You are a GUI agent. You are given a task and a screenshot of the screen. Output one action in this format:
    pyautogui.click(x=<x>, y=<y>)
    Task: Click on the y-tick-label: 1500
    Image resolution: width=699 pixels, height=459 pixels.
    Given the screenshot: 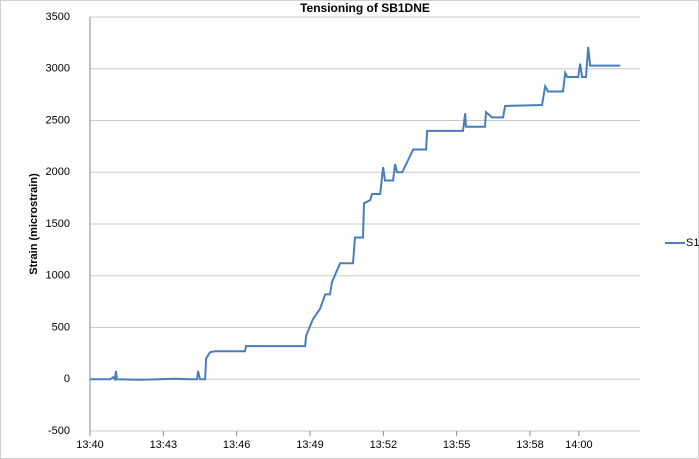 What is the action you would take?
    pyautogui.click(x=58, y=224)
    